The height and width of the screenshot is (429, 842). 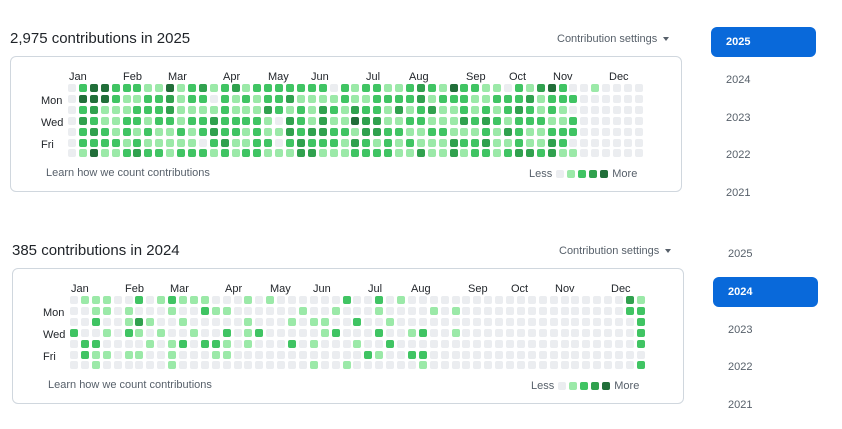 What do you see at coordinates (740, 405) in the screenshot?
I see `year-link-2021: 2021` at bounding box center [740, 405].